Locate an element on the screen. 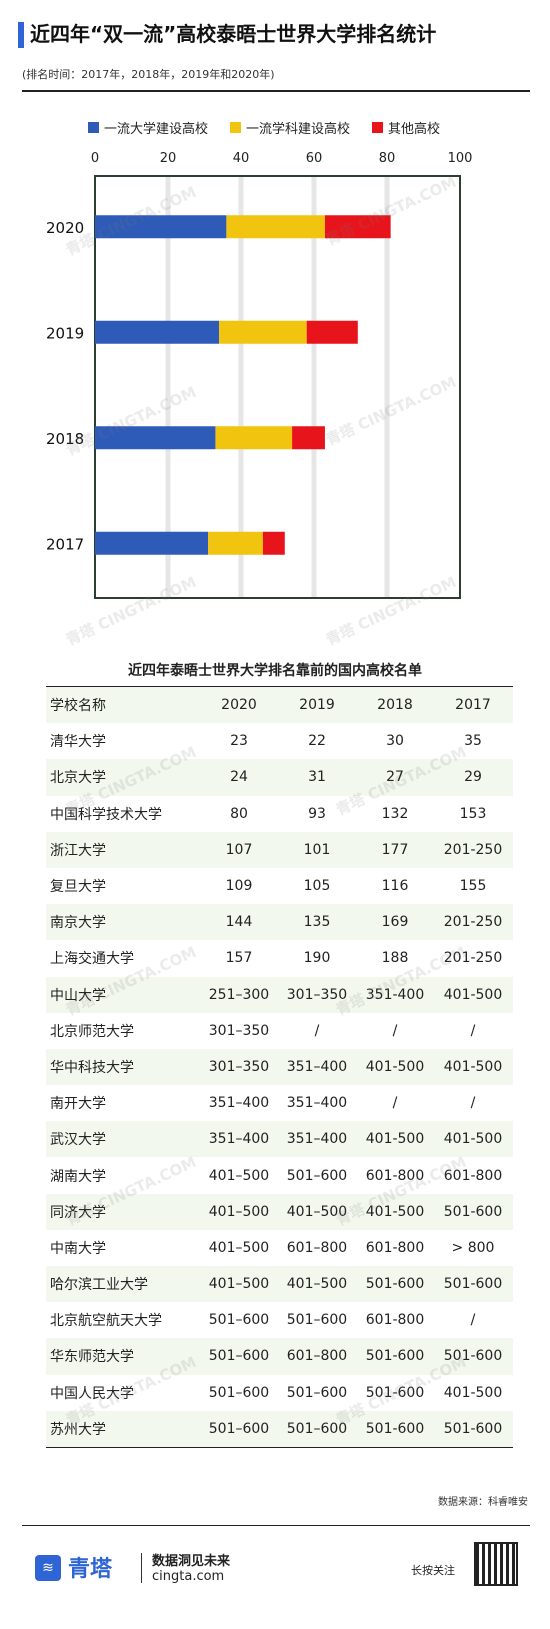 This screenshot has height=1629, width=550. rank-cell: 132 is located at coordinates (395, 813).